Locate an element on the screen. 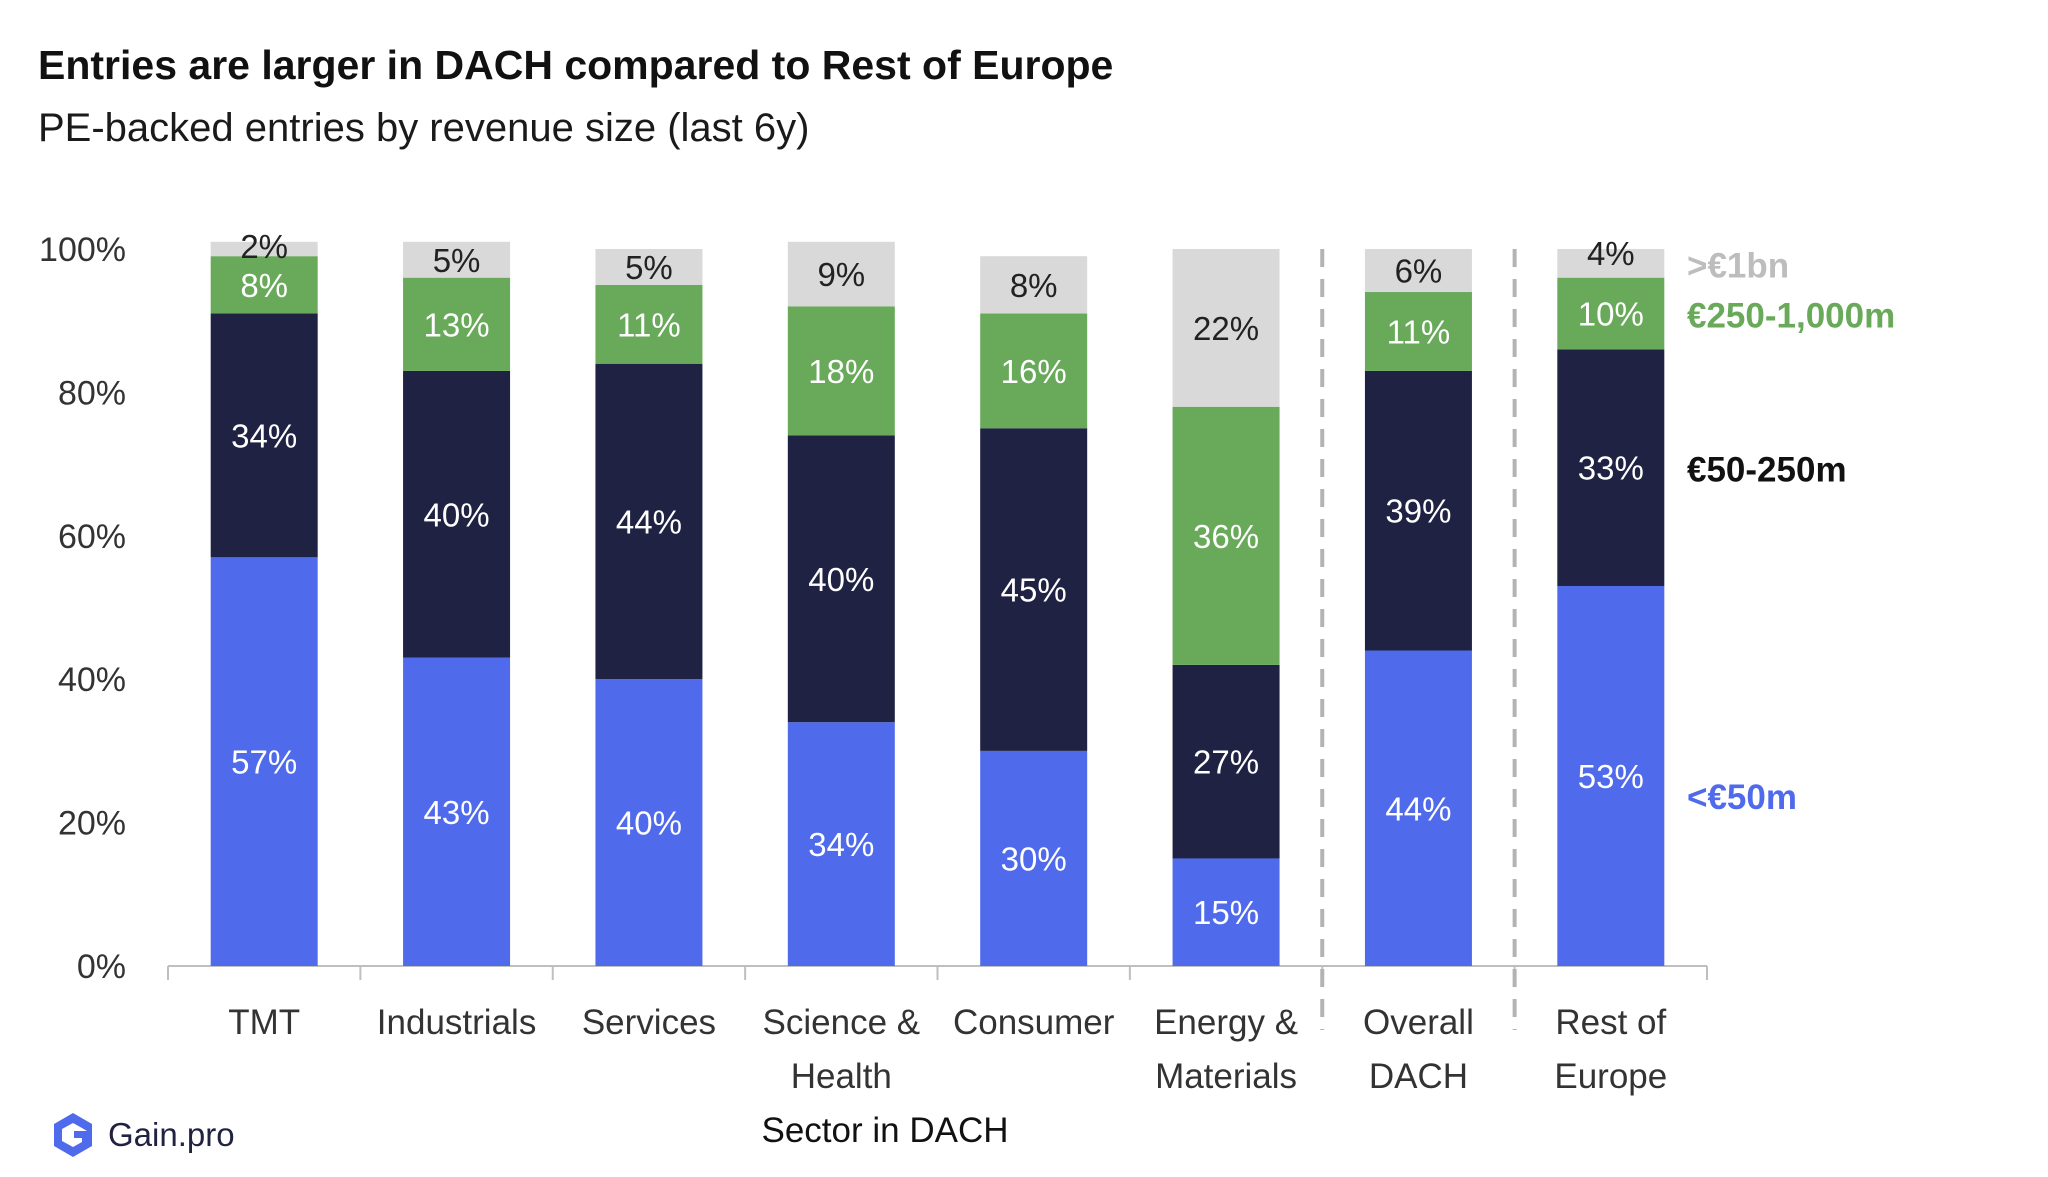 The width and height of the screenshot is (2048, 1177). bar-data-label: 45% is located at coordinates (1034, 590).